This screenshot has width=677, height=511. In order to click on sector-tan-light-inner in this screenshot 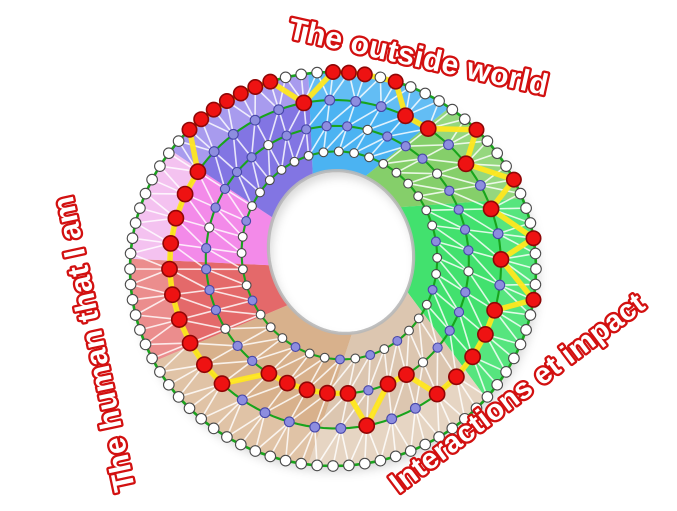, I will do `click(392, 360)`.